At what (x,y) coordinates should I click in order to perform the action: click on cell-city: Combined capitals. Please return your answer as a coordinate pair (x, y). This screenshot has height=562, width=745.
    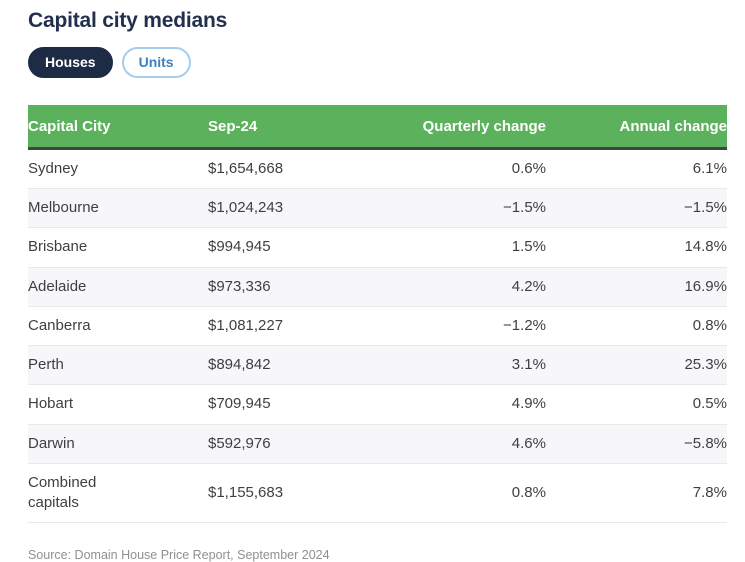
    Looking at the image, I should click on (118, 493).